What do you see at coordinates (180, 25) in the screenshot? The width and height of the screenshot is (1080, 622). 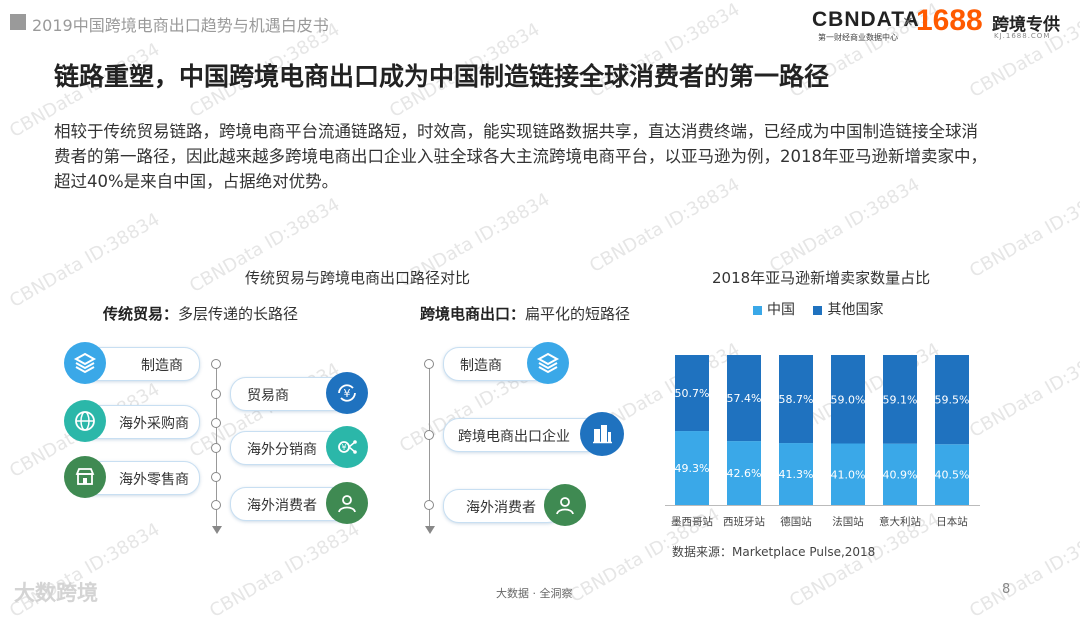 I see `report-title: 2019中国跨境电商出口趋势与机遇白皮书` at bounding box center [180, 25].